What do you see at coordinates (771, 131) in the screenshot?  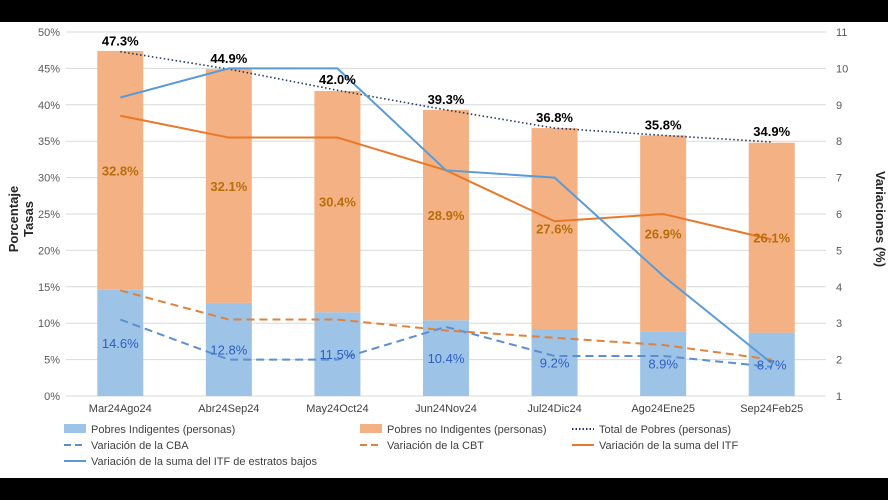 I see `label-total: 34.9%` at bounding box center [771, 131].